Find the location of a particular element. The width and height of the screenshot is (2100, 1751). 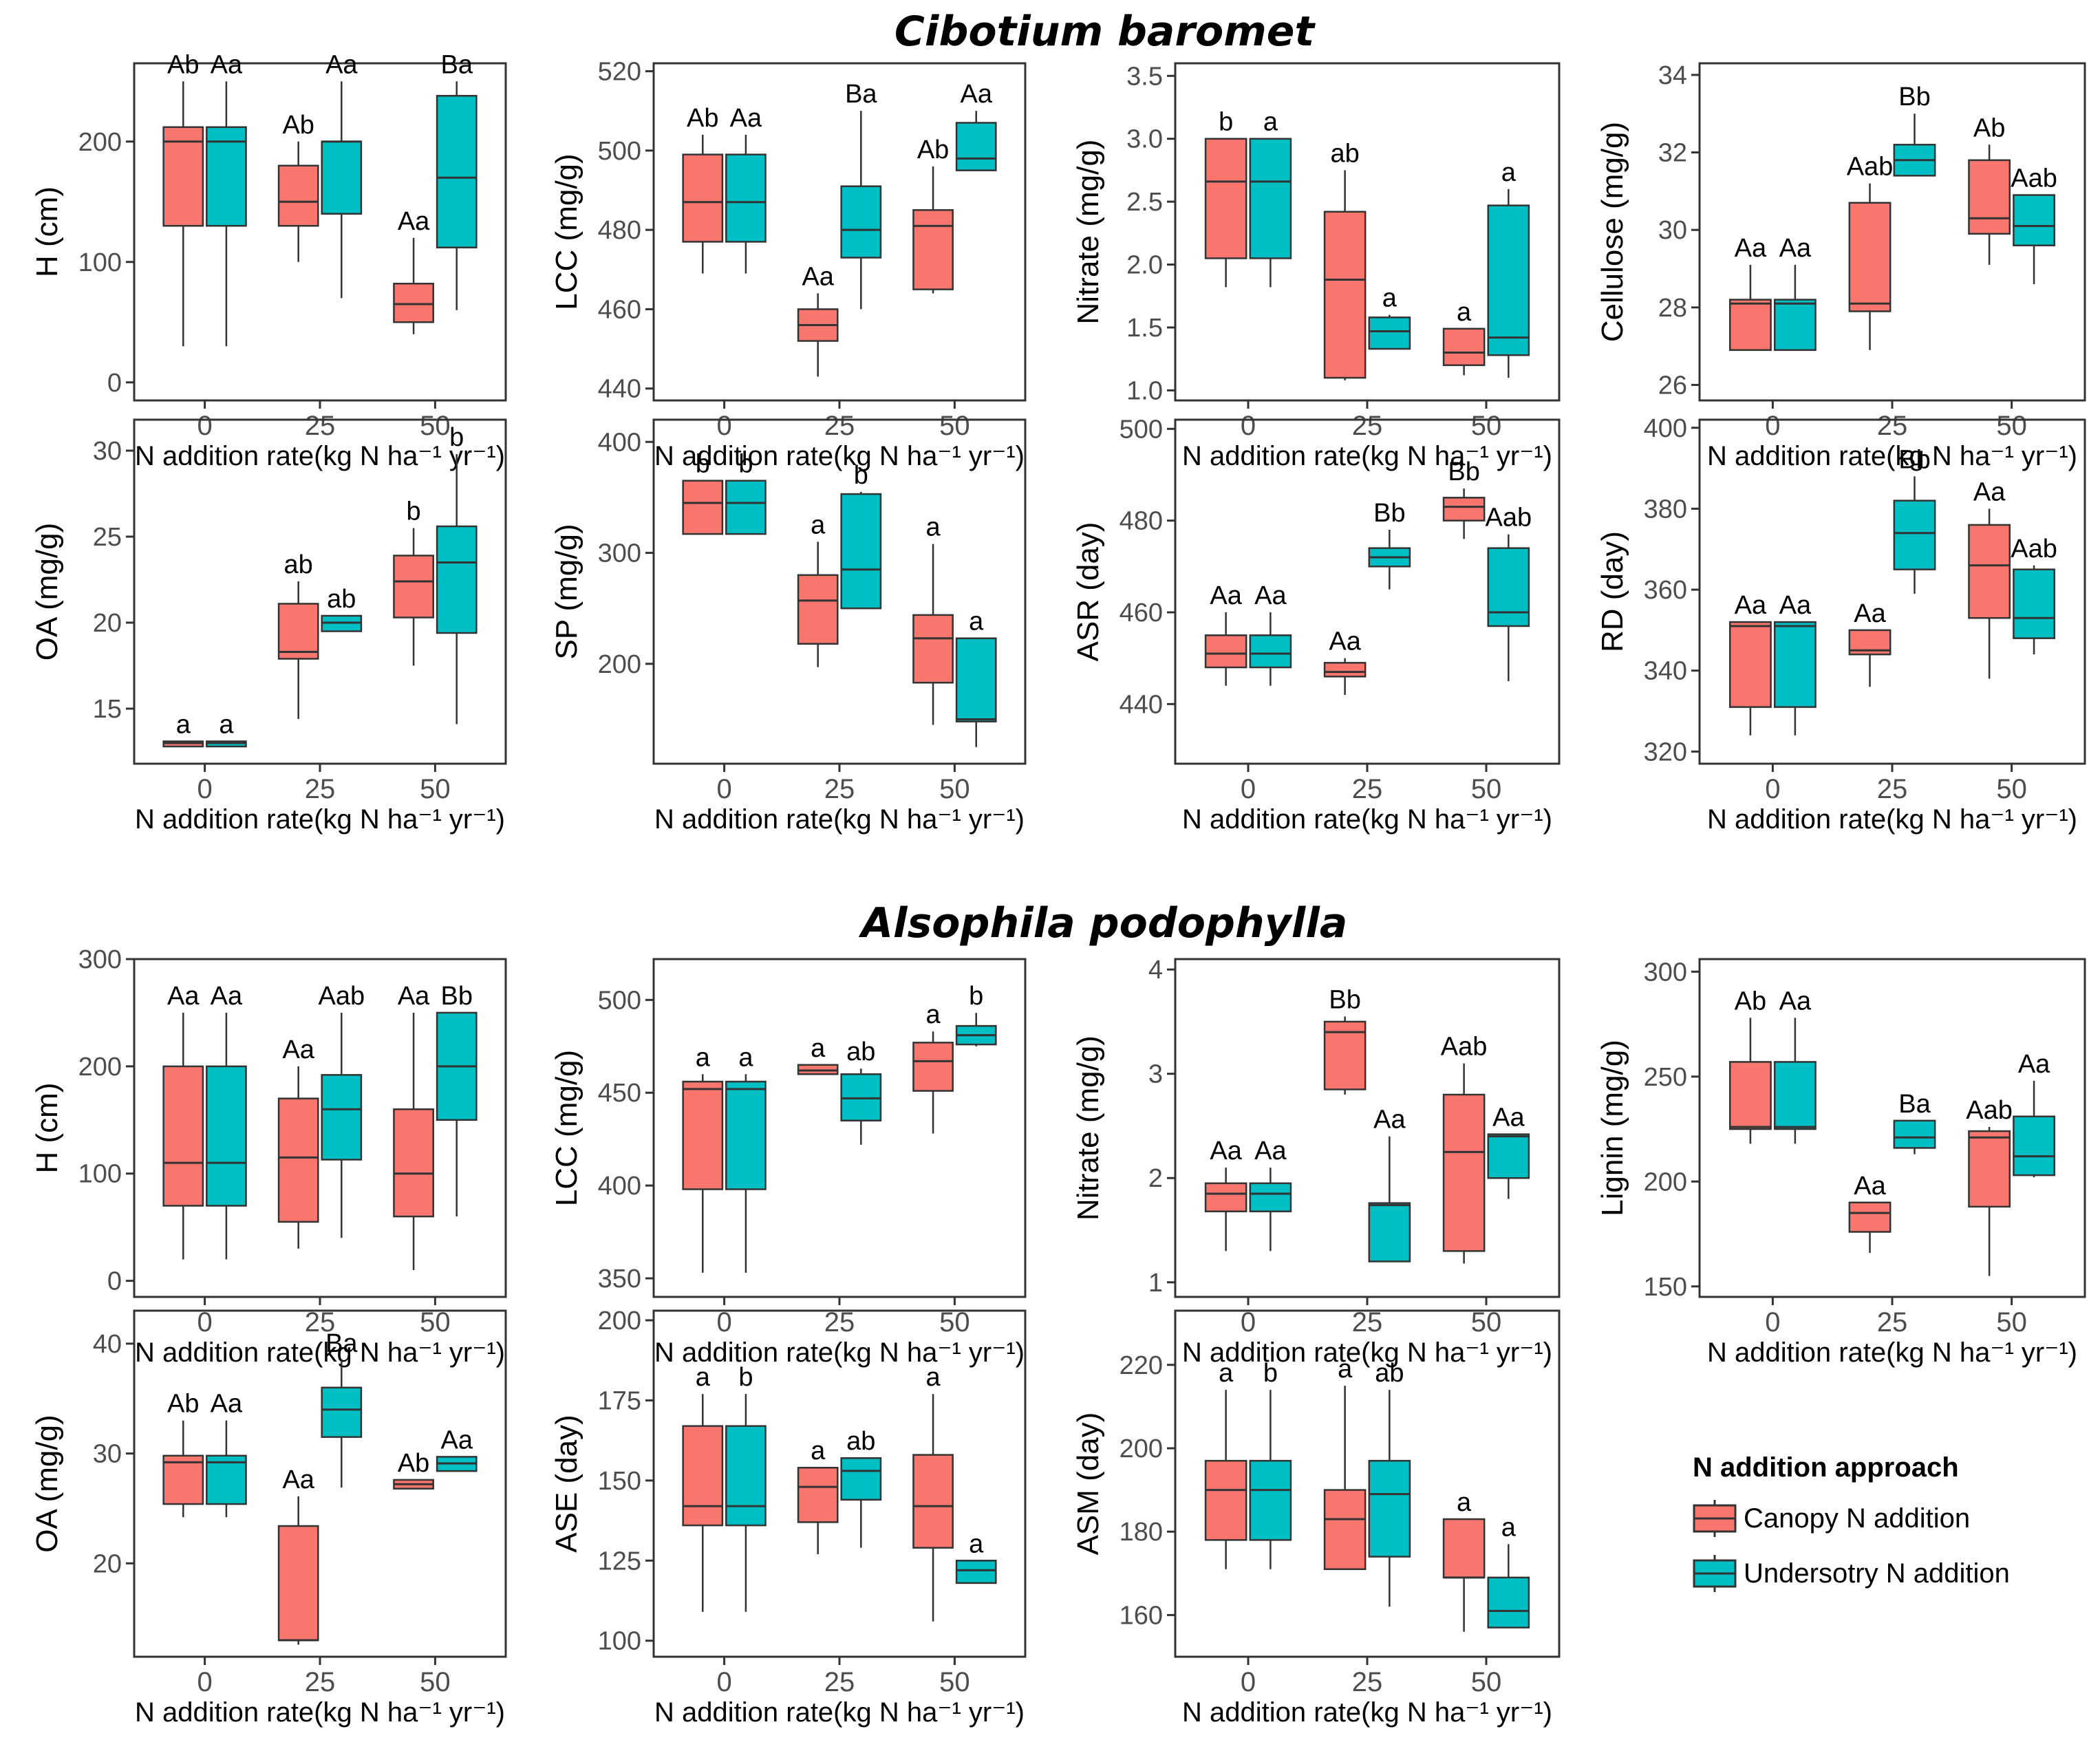

section-title-bottom: Alsophila podophylla is located at coordinates (1103, 923).